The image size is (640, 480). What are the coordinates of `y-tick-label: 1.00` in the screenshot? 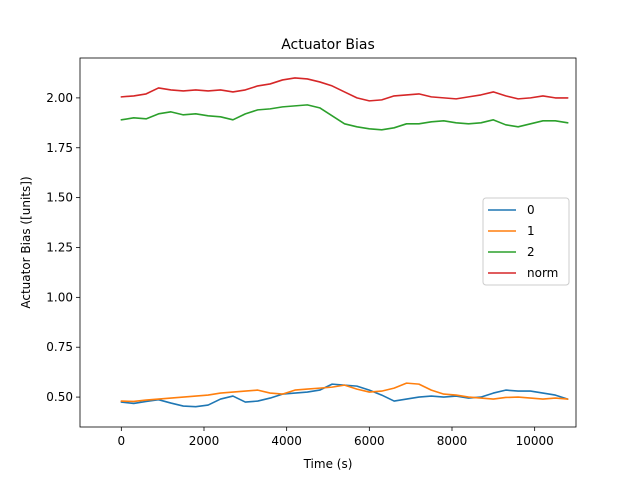 It's located at (59, 297).